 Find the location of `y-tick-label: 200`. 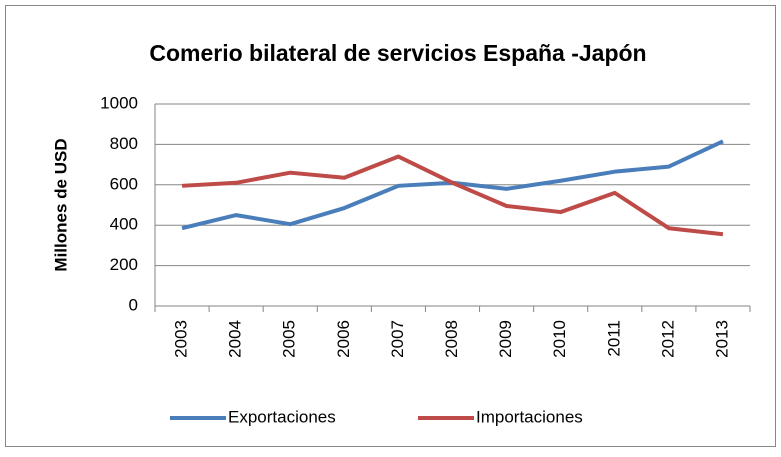

y-tick-label: 200 is located at coordinates (124, 264).